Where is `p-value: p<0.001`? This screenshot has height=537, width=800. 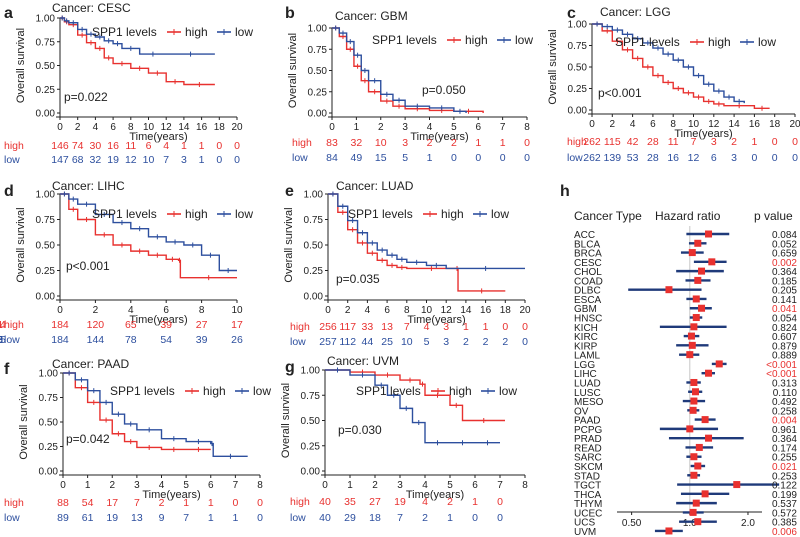
p-value: p<0.001 is located at coordinates (88, 266).